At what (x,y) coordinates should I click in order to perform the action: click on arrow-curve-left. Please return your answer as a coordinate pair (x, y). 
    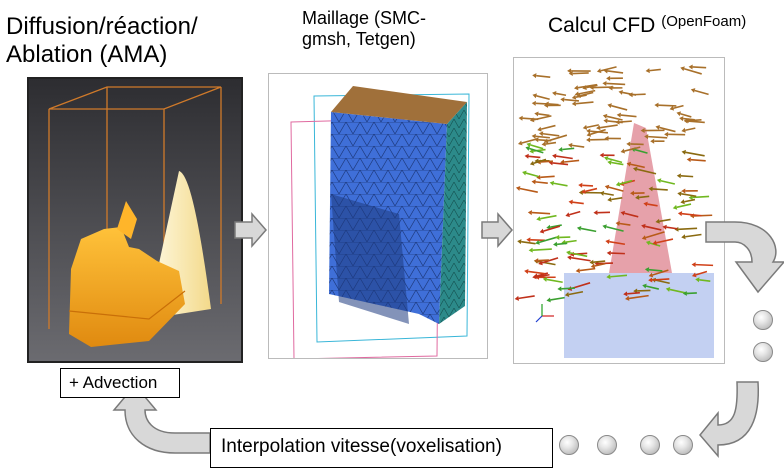
    Looking at the image, I should click on (729, 419).